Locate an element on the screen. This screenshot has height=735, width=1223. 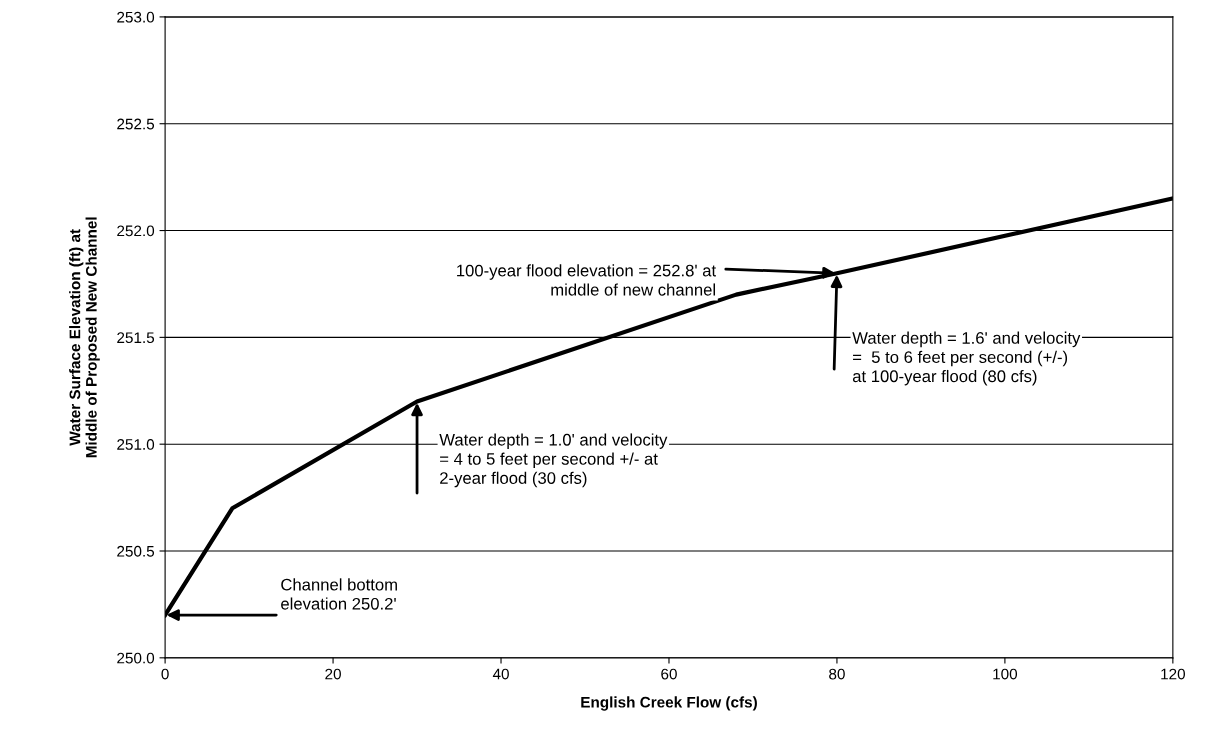
y-tick-label: 251.0 is located at coordinates (136, 444).